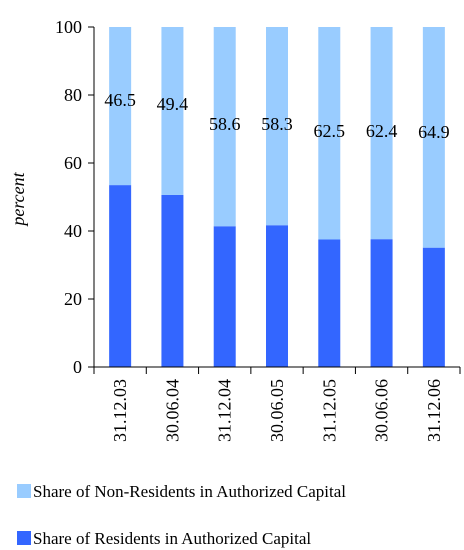 This screenshot has width=464, height=550. What do you see at coordinates (172, 538) in the screenshot?
I see `legend-label: Share of Residents in Authorized Capital` at bounding box center [172, 538].